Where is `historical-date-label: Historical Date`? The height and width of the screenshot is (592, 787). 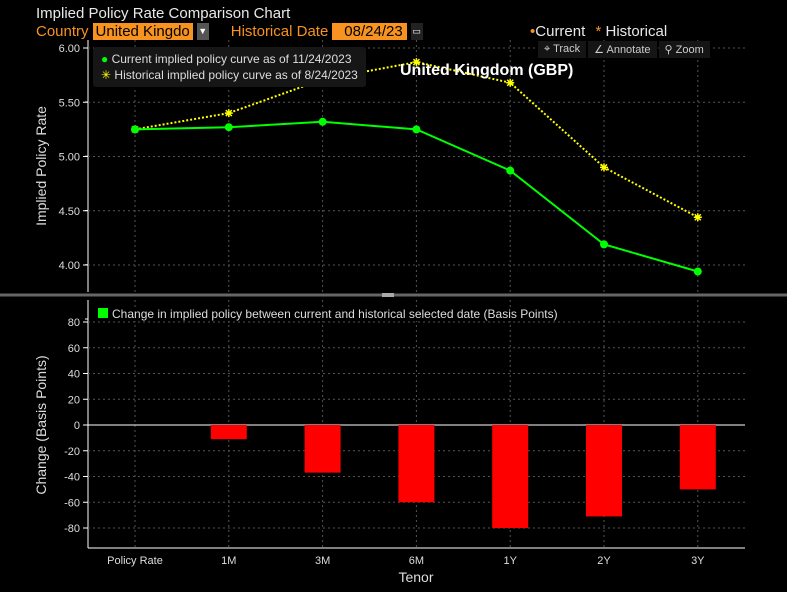
historical-date-label: Historical Date is located at coordinates (279, 31).